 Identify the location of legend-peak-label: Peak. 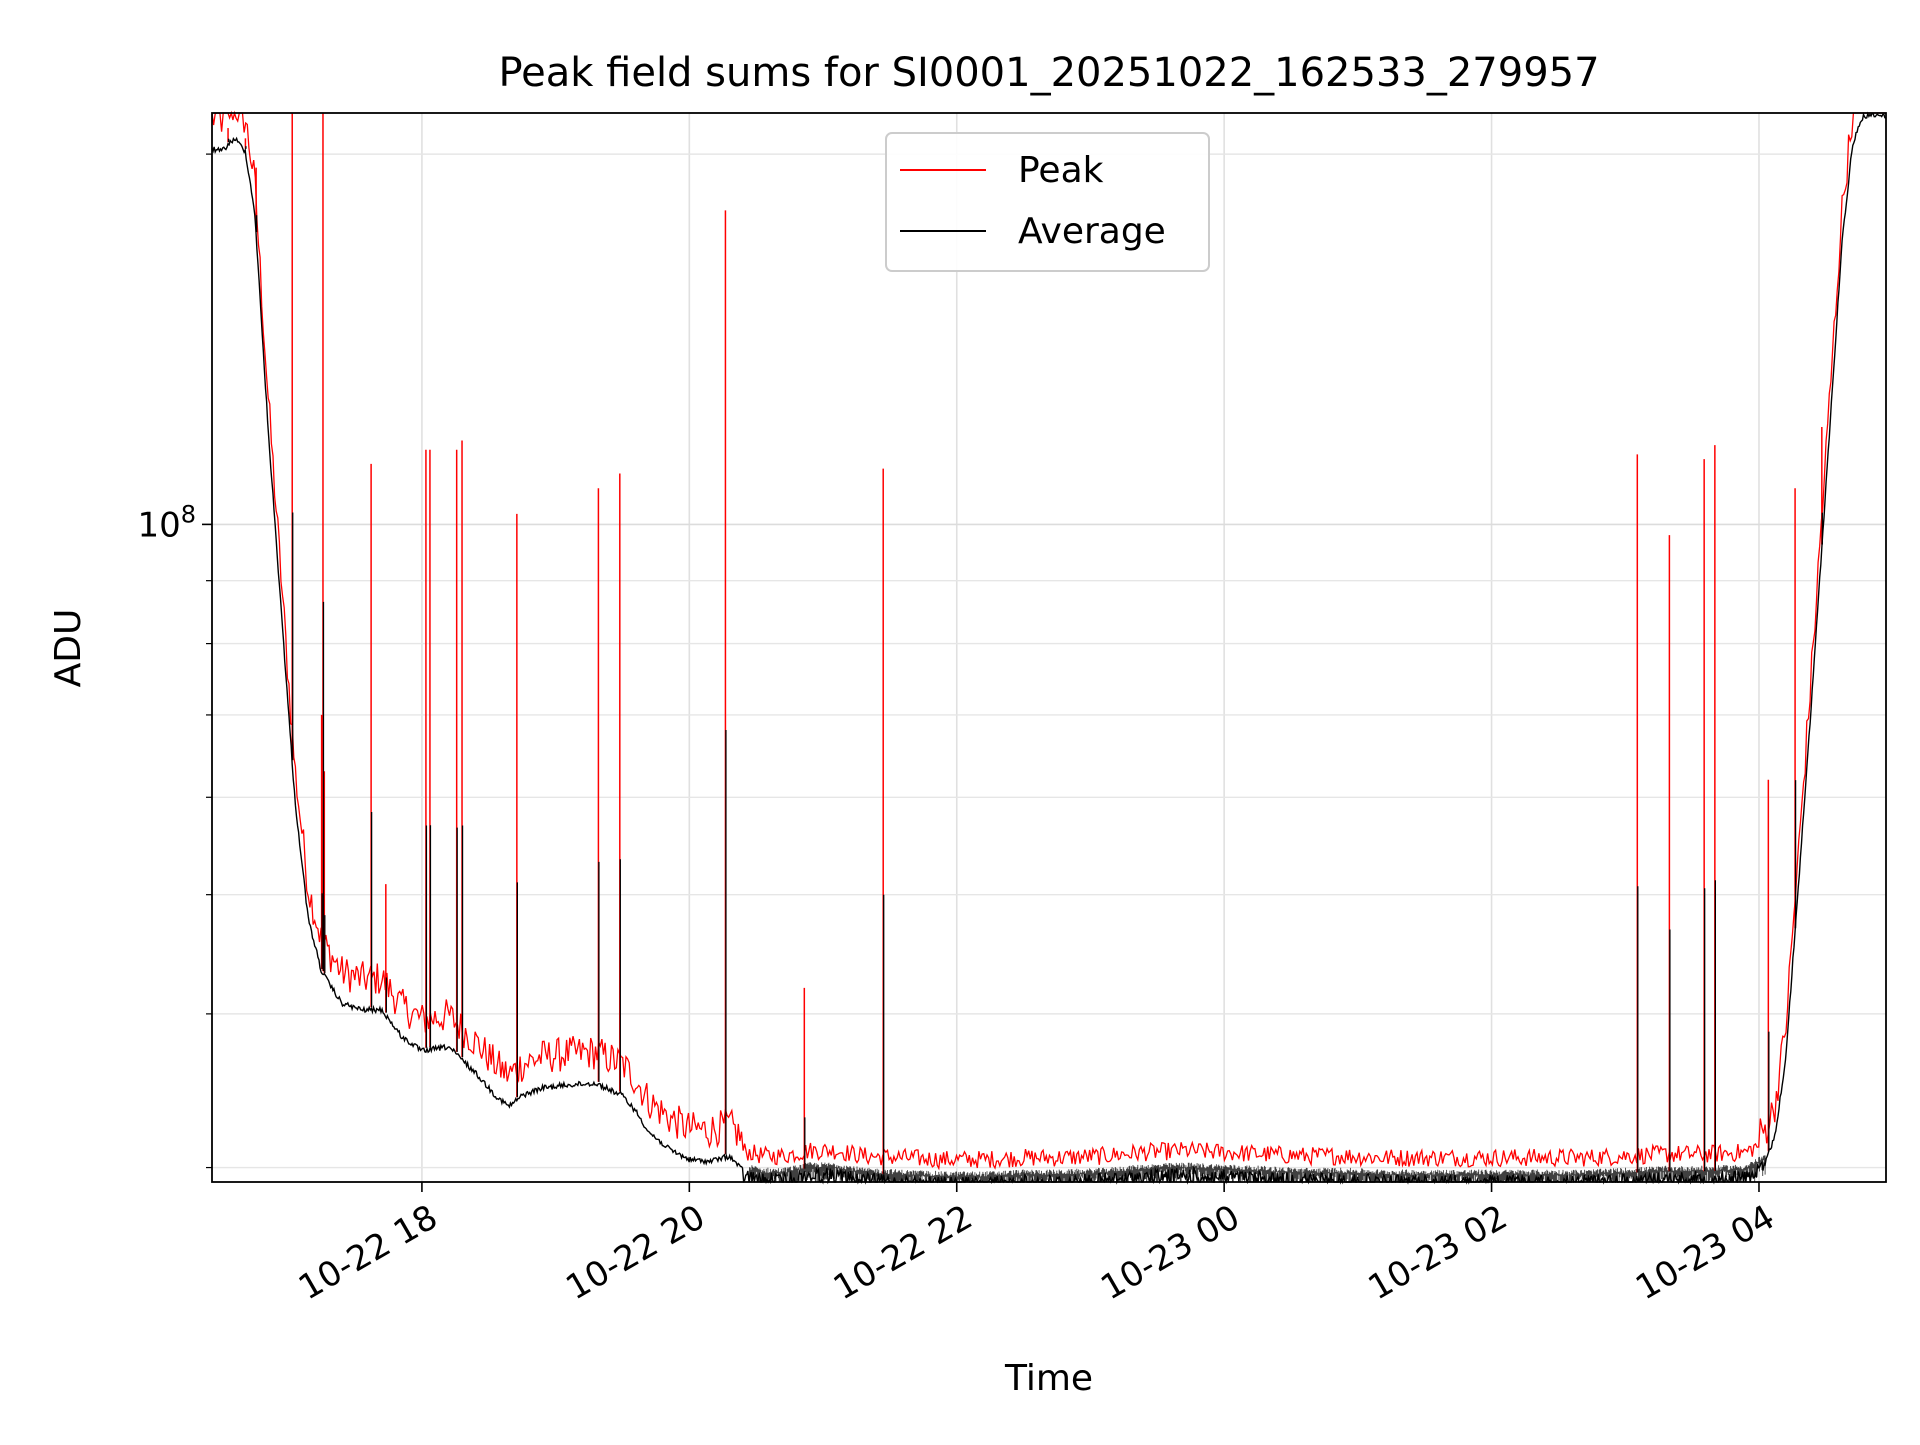
(1061, 170).